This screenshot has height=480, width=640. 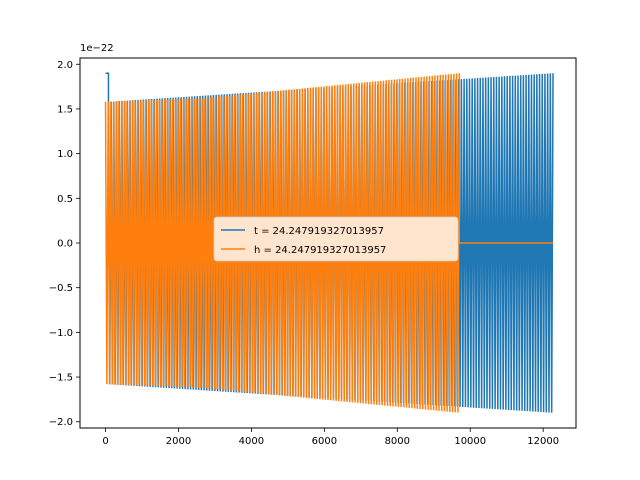 I want to click on legend-label-1: h = 24.247919327013957, so click(x=320, y=250).